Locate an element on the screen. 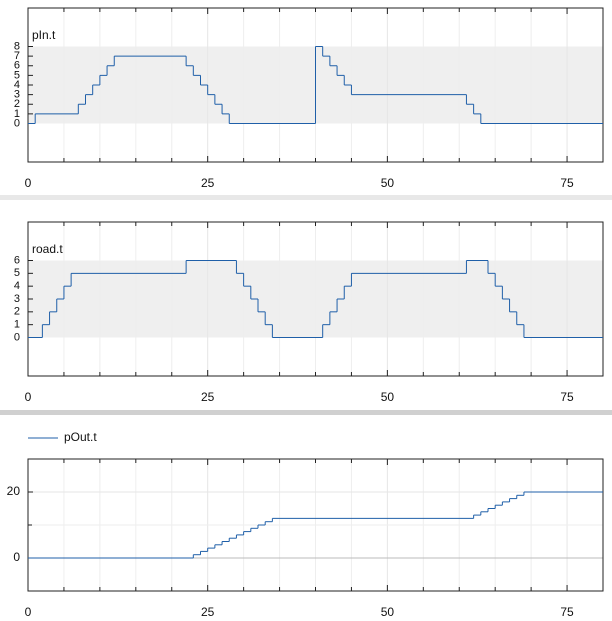 The height and width of the screenshot is (621, 612). series-label: road.t is located at coordinates (47, 249).